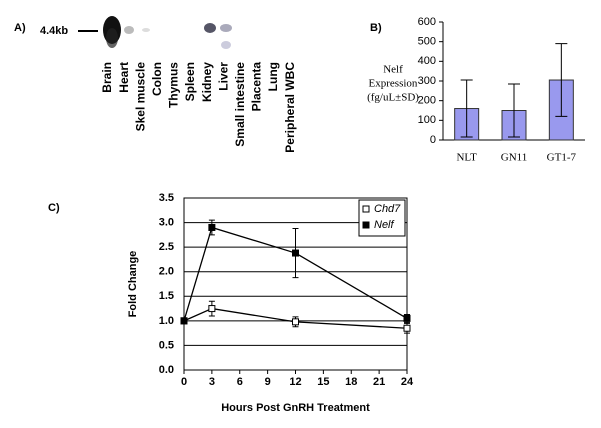 This screenshot has height=428, width=601. I want to click on y-tick-label: 3.5, so click(166, 198).